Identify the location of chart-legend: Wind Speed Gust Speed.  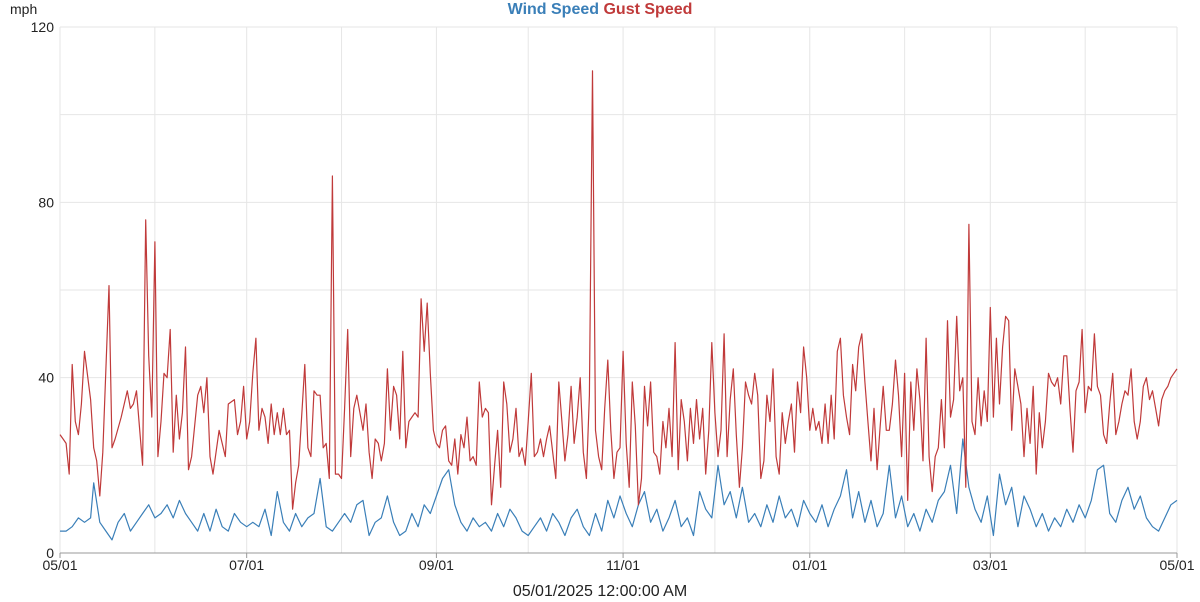
(600, 10).